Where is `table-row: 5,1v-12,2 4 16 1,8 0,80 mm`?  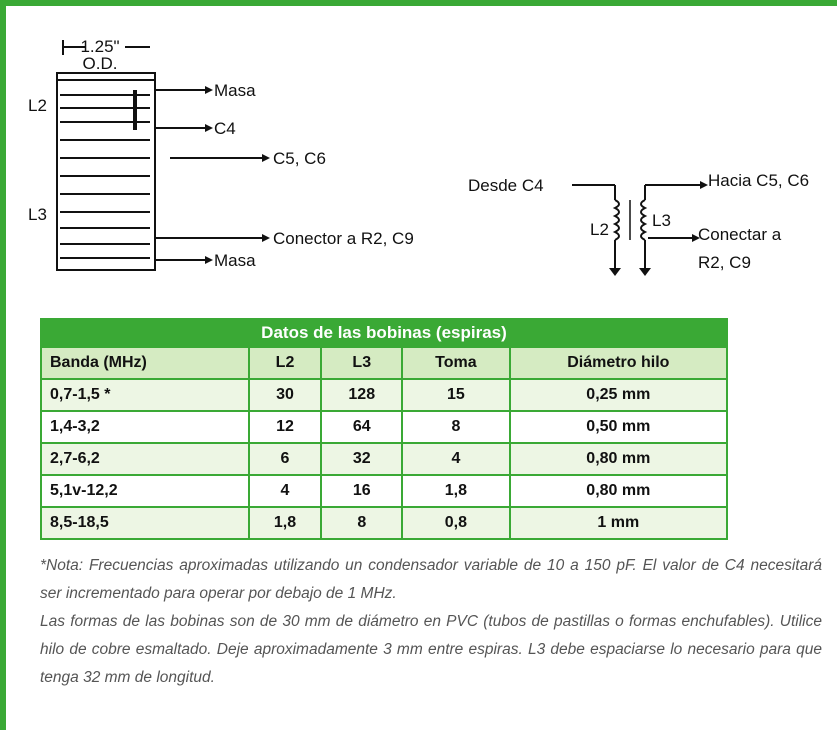 table-row: 5,1v-12,2 4 16 1,8 0,80 mm is located at coordinates (384, 491).